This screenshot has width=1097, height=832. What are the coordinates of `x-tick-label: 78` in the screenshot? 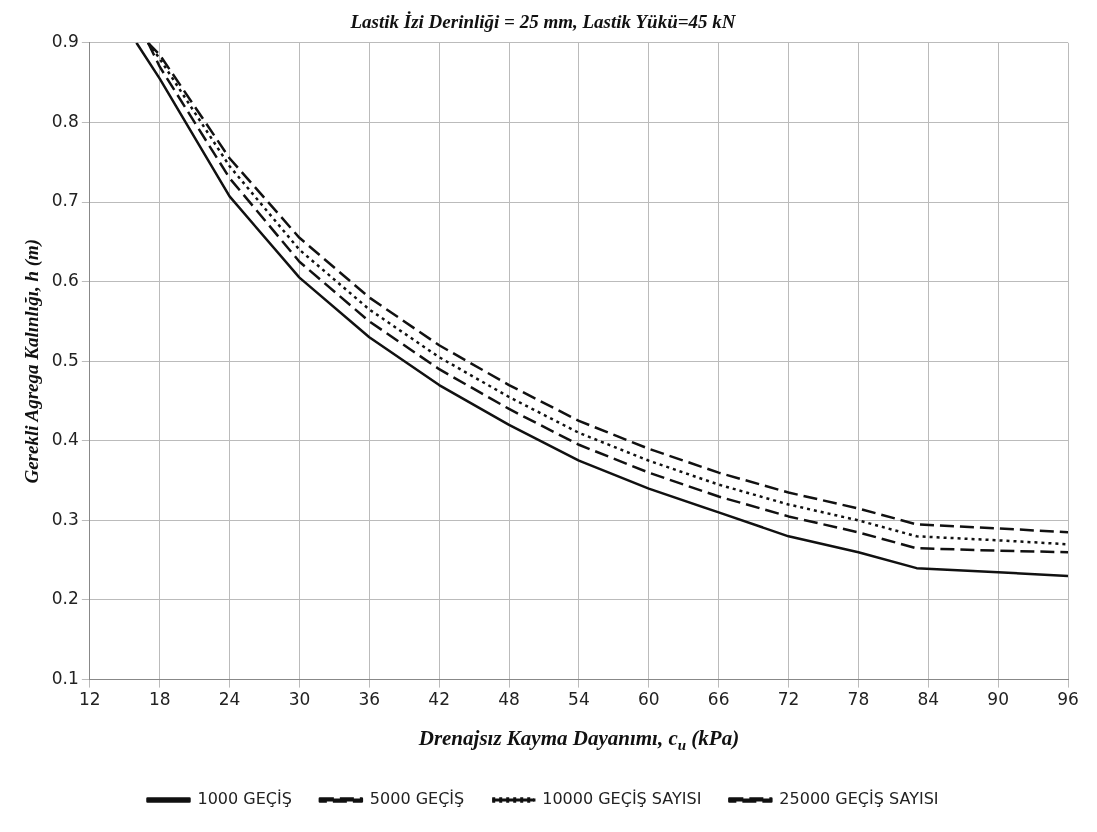 It's located at (858, 699).